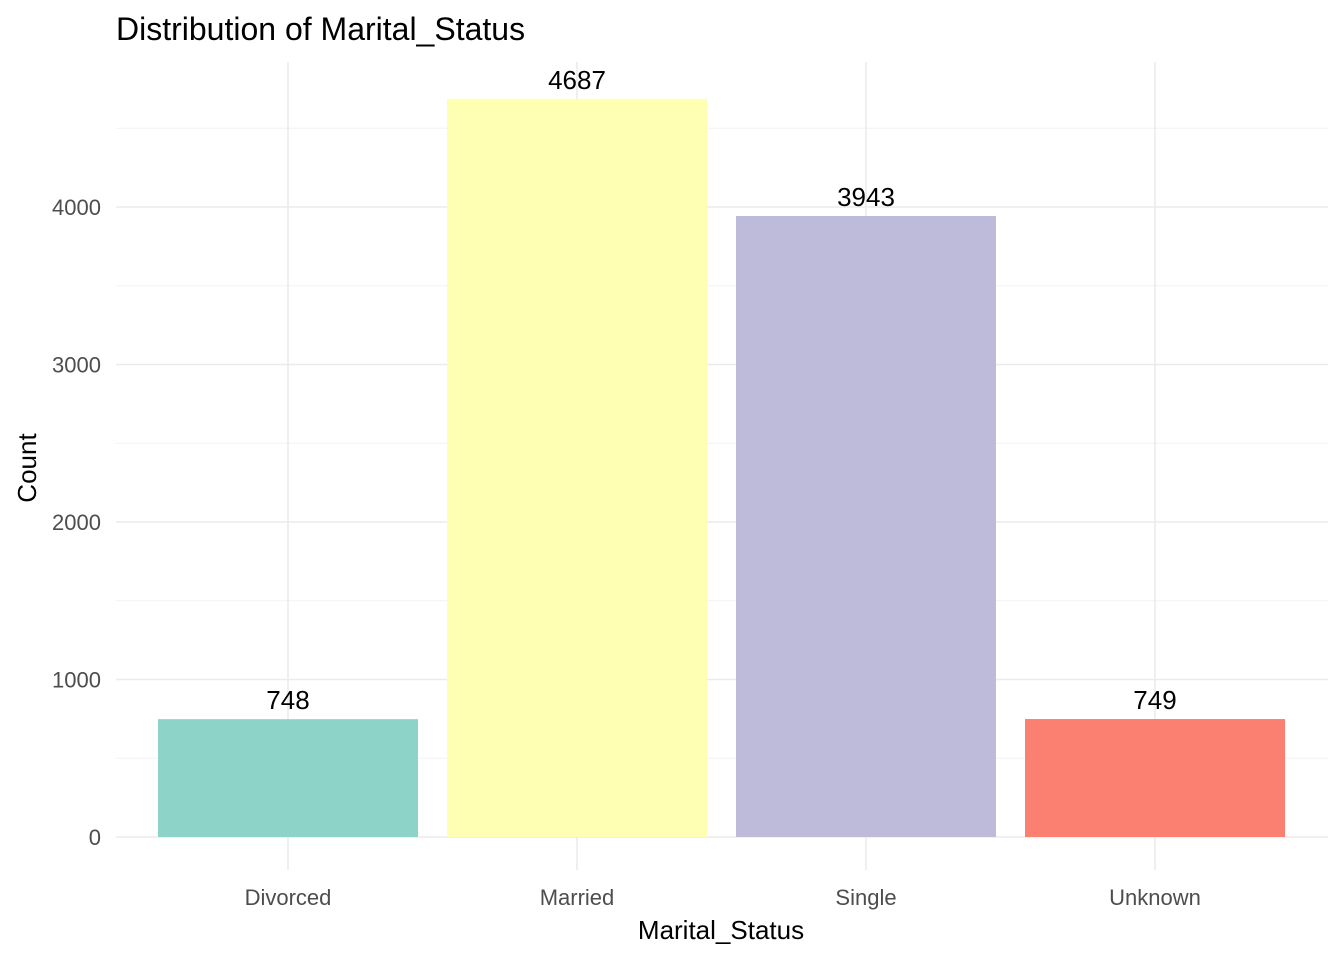 The image size is (1344, 960). I want to click on x-tick-label: Single, so click(865, 897).